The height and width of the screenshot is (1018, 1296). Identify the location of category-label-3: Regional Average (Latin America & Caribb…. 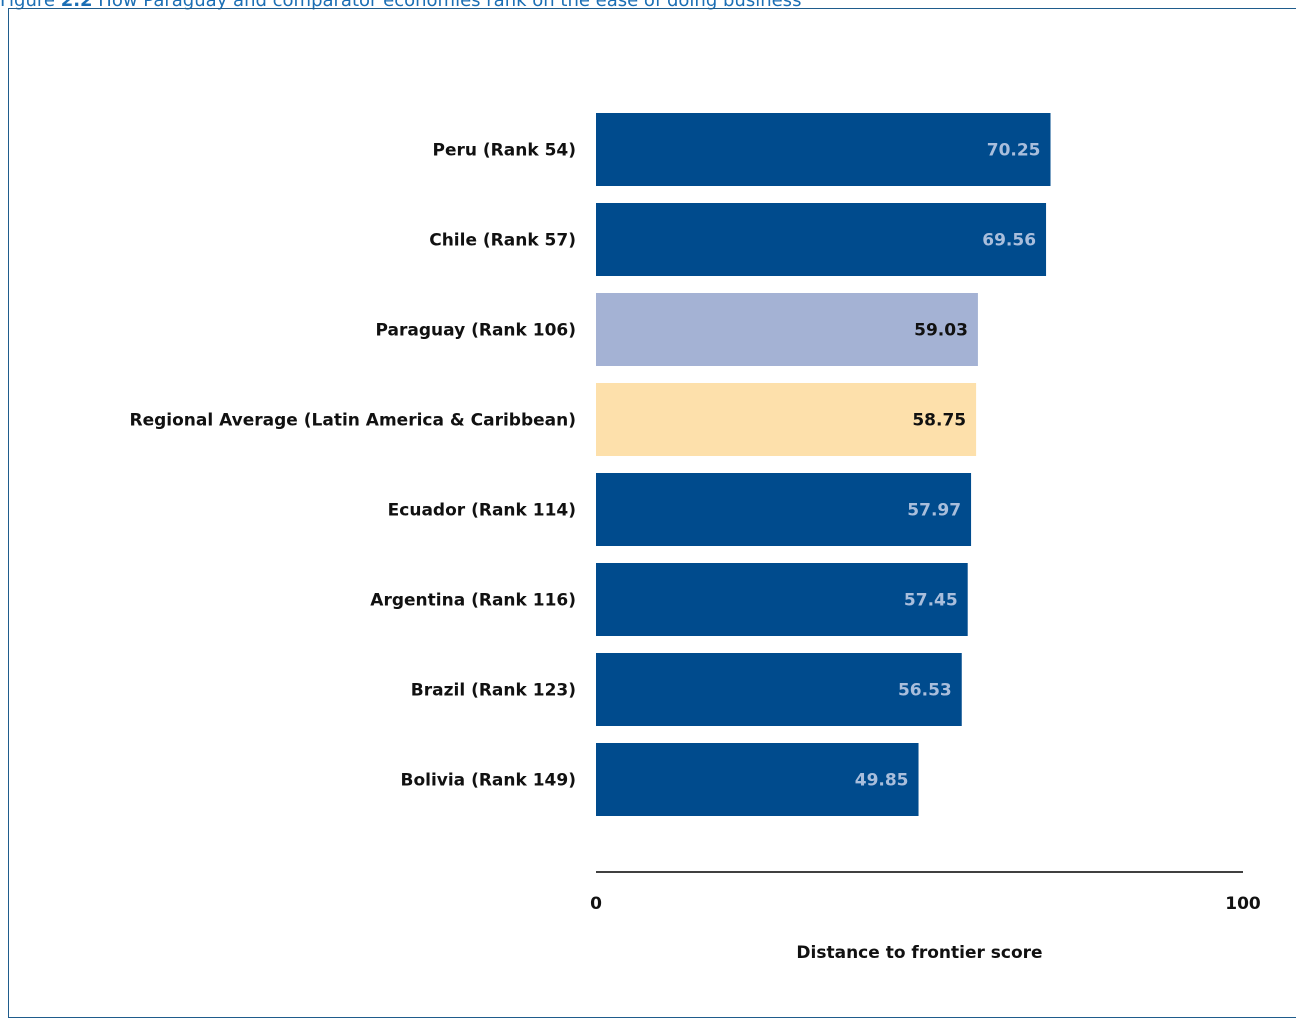
(353, 421).